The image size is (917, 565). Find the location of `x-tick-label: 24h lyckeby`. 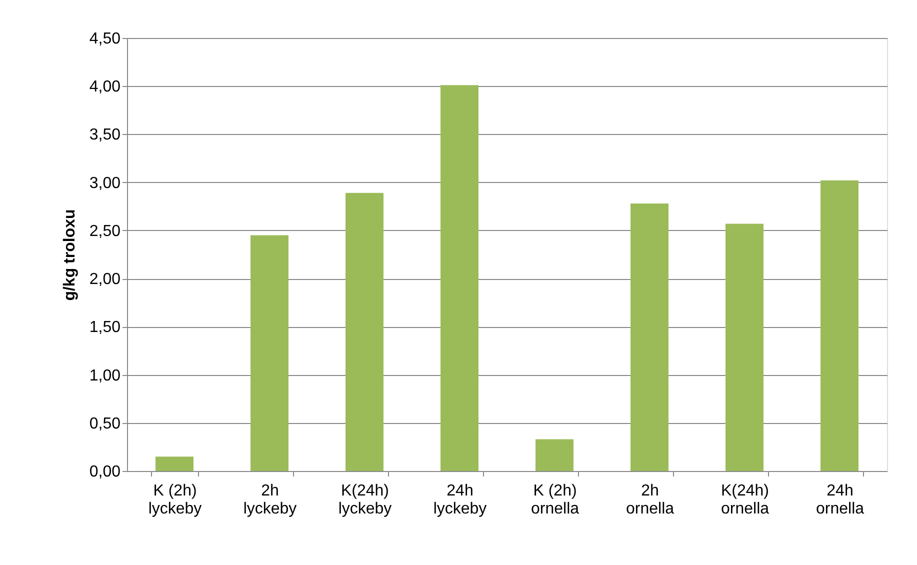

x-tick-label: 24h lyckeby is located at coordinates (460, 500).